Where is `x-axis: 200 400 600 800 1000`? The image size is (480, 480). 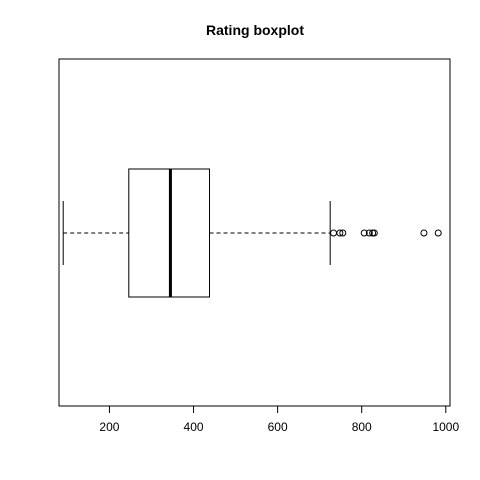 x-axis: 200 400 600 800 1000 is located at coordinates (279, 419).